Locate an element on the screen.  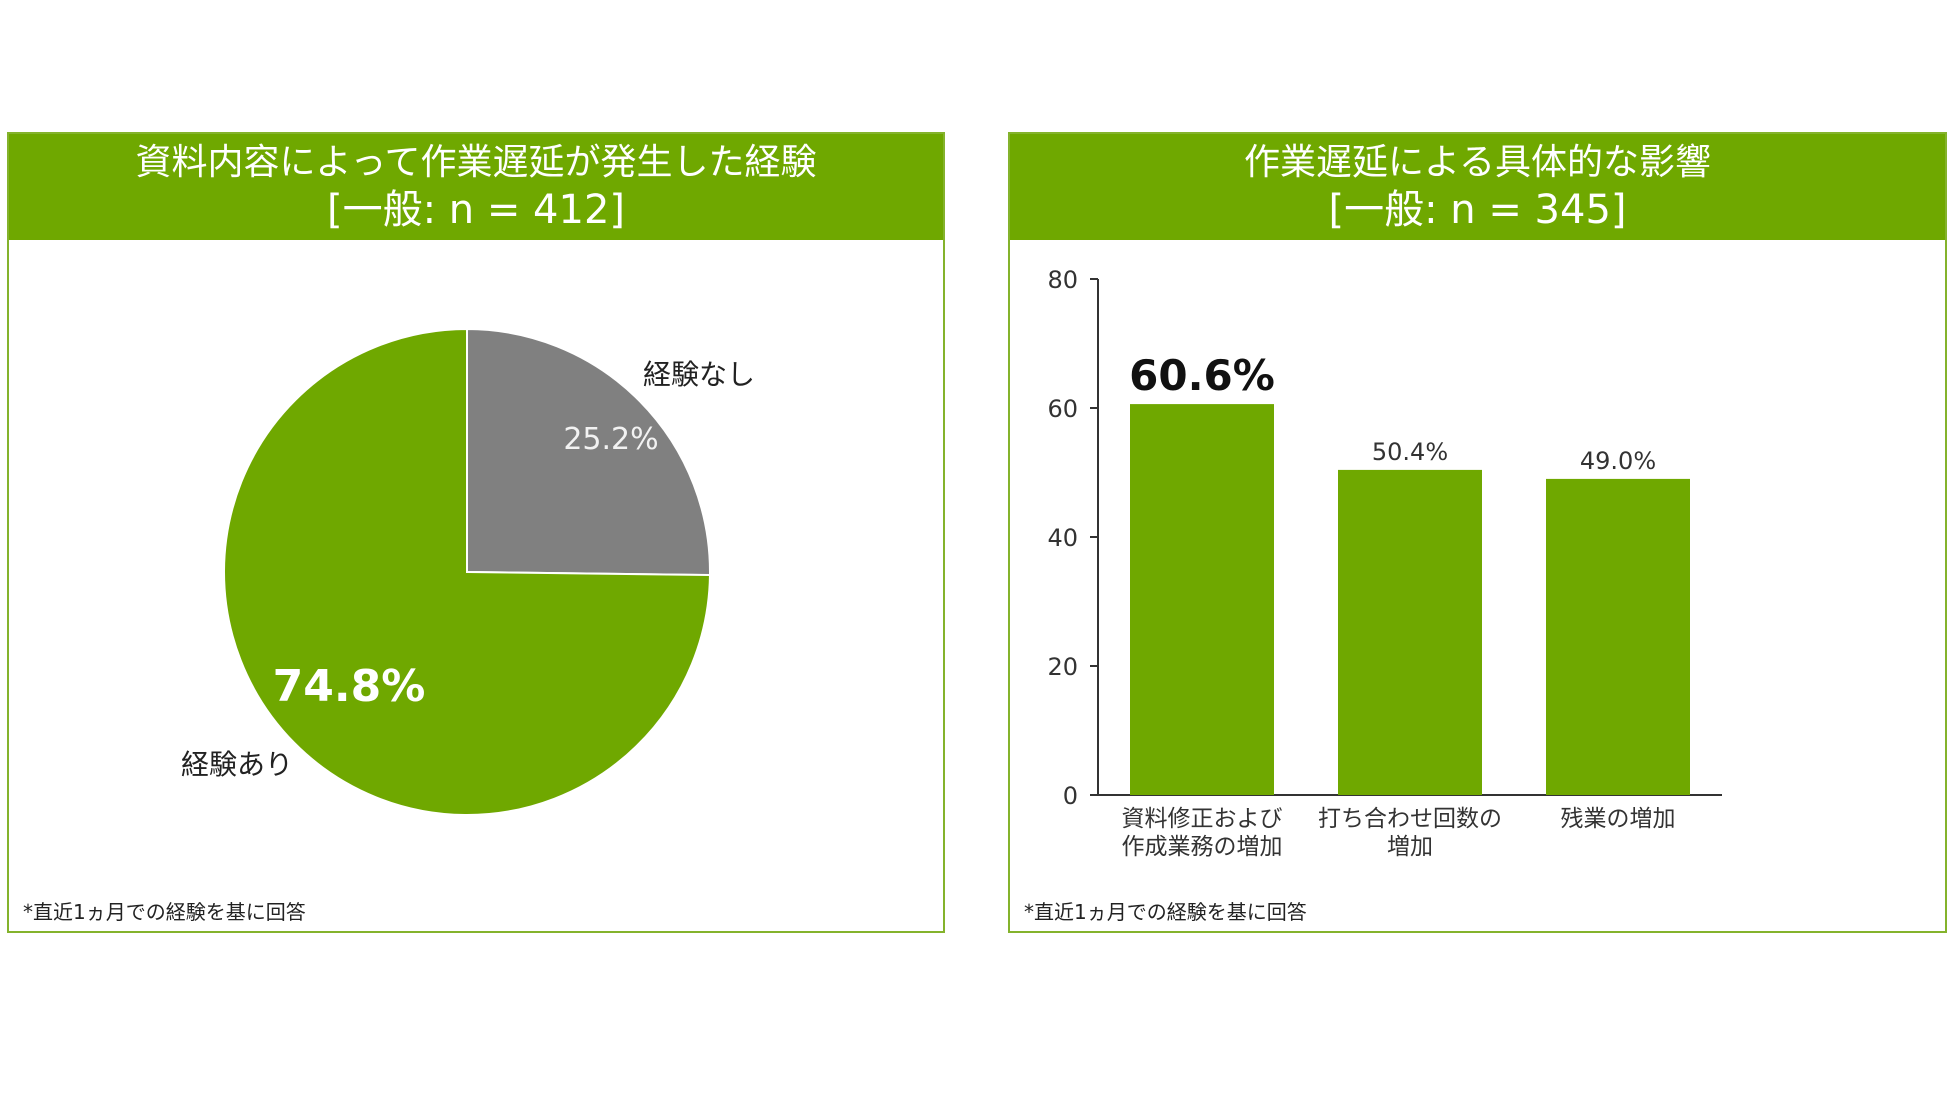
pie-chart-title: 資料内容によって作業遅延が発生した経験 is located at coordinates (476, 162).